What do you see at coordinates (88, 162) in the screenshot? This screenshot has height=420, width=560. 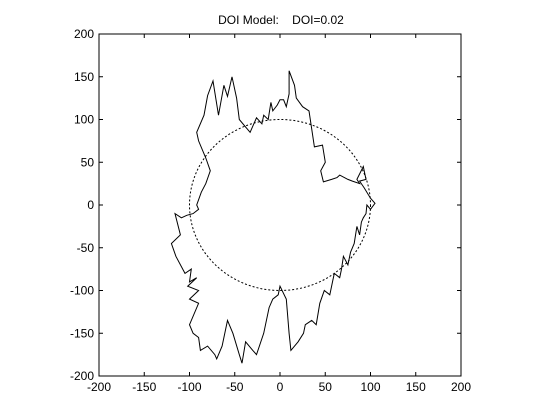 I see `y-tick-label: 50` at bounding box center [88, 162].